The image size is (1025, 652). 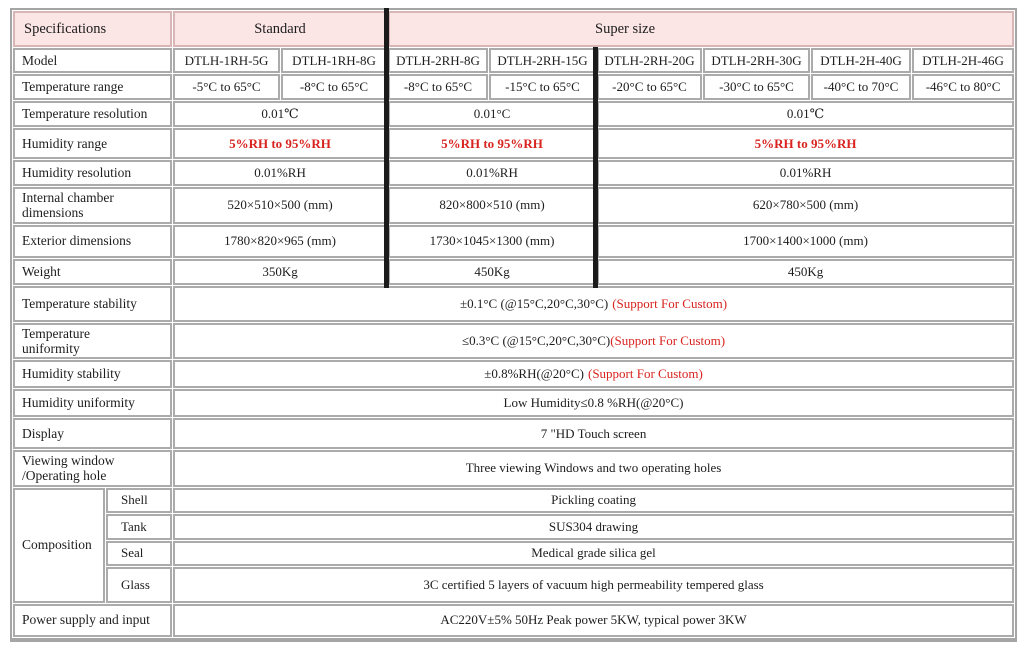 I want to click on row-label-temperature-stability: Temperature stability, so click(x=92, y=303).